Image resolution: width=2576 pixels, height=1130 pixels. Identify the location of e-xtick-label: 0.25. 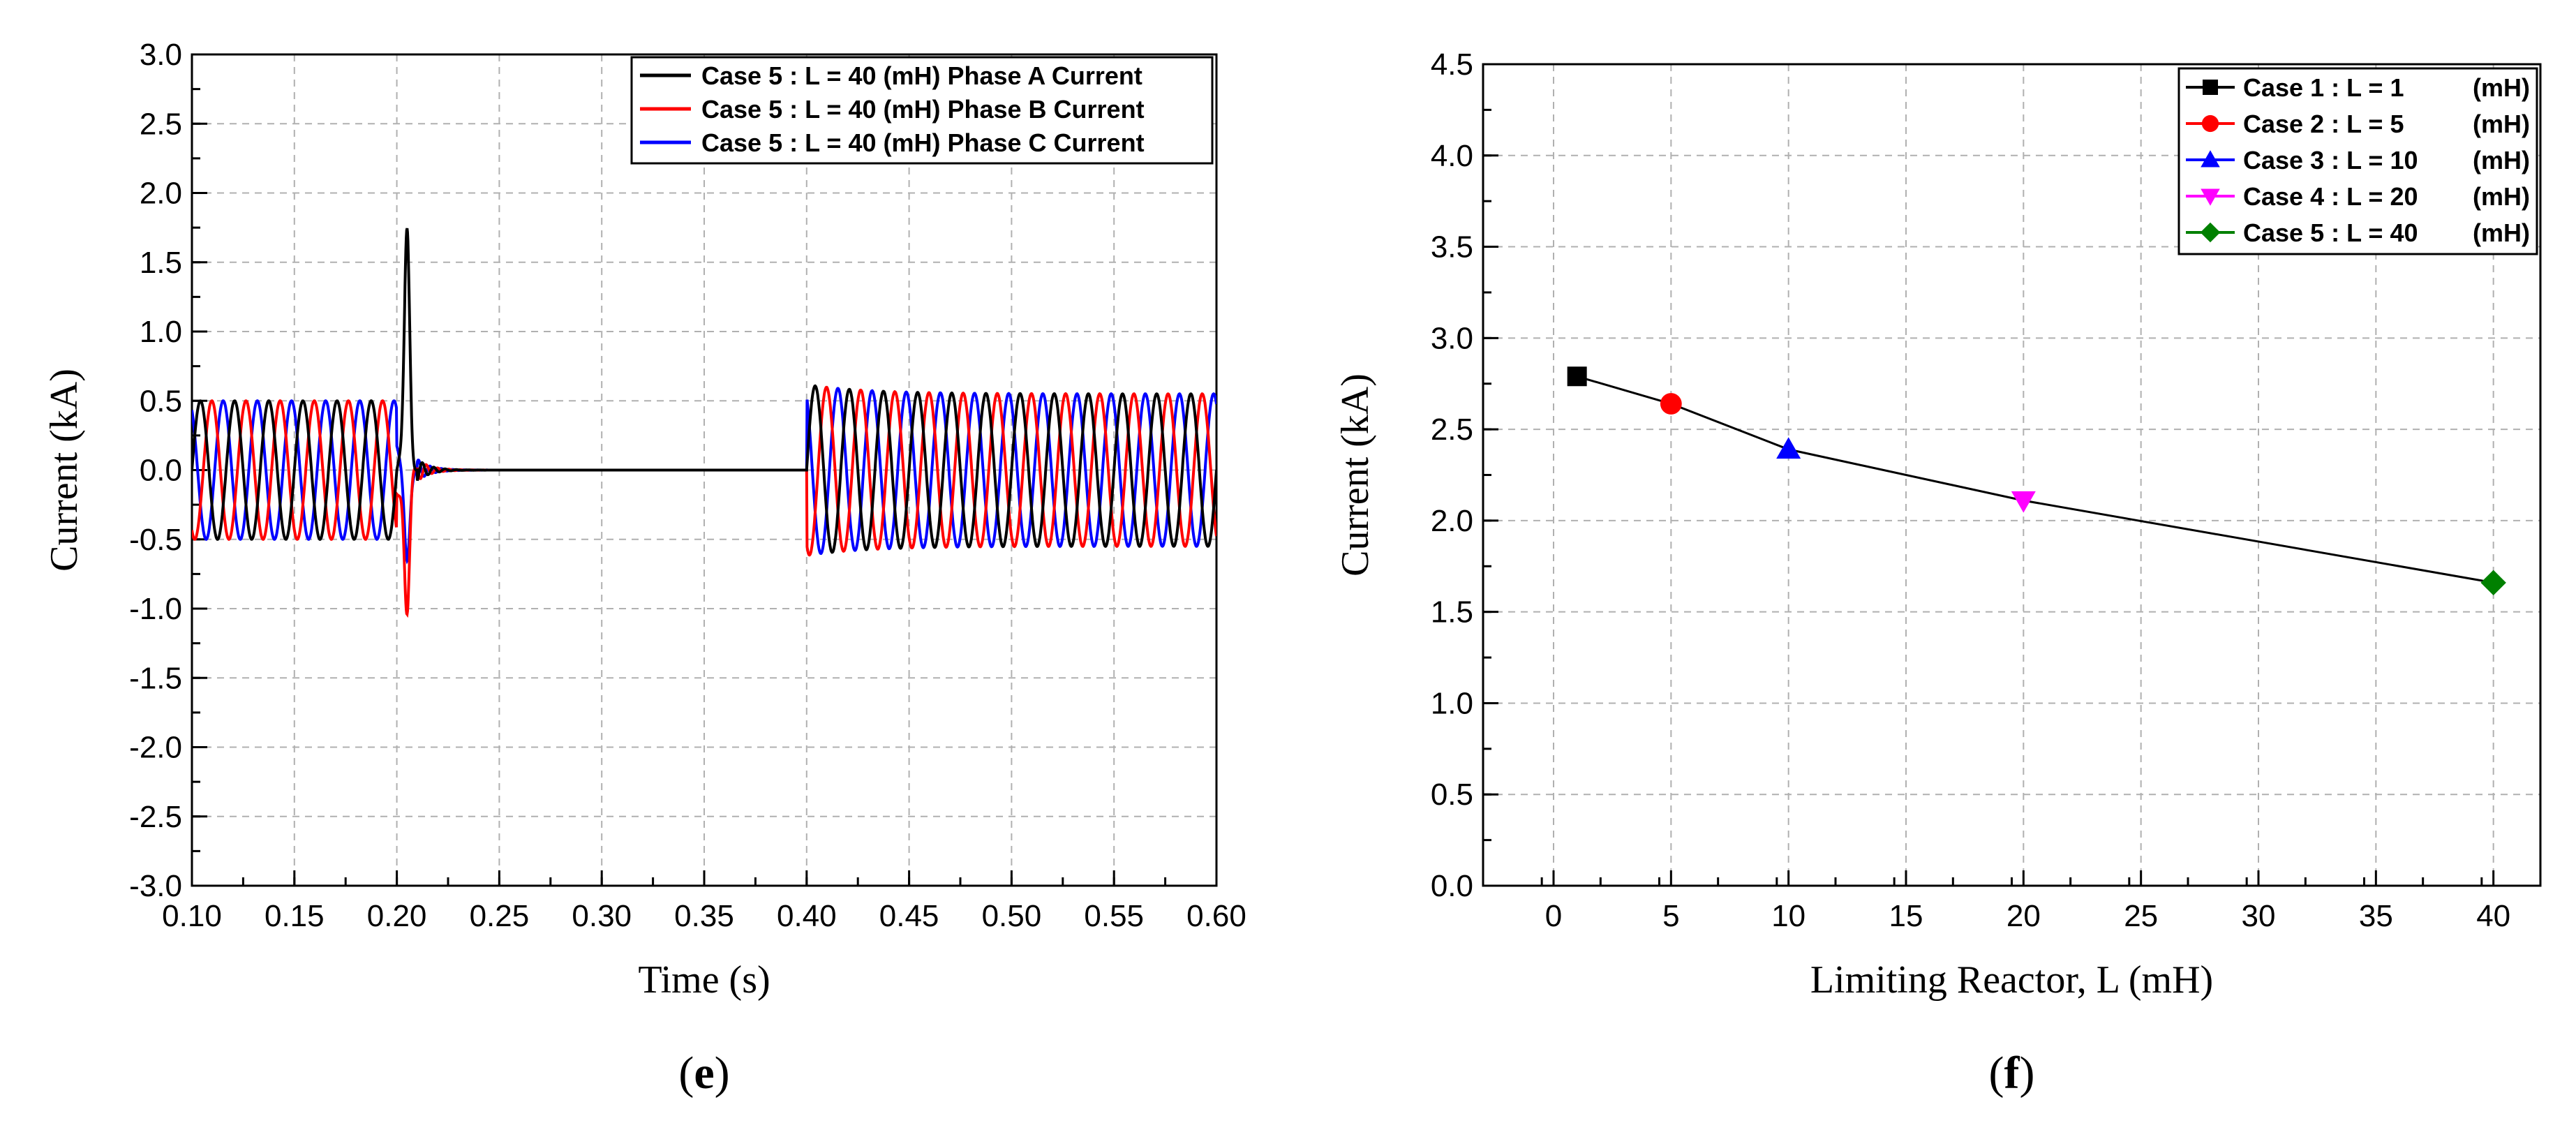
(500, 916).